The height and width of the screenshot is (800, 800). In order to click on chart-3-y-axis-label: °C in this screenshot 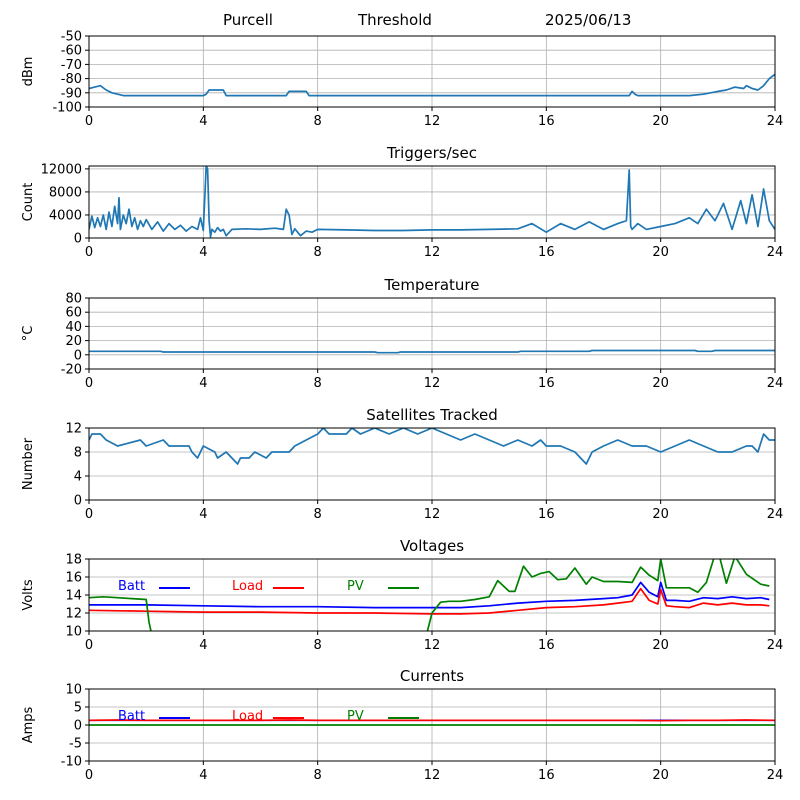, I will do `click(28, 334)`.